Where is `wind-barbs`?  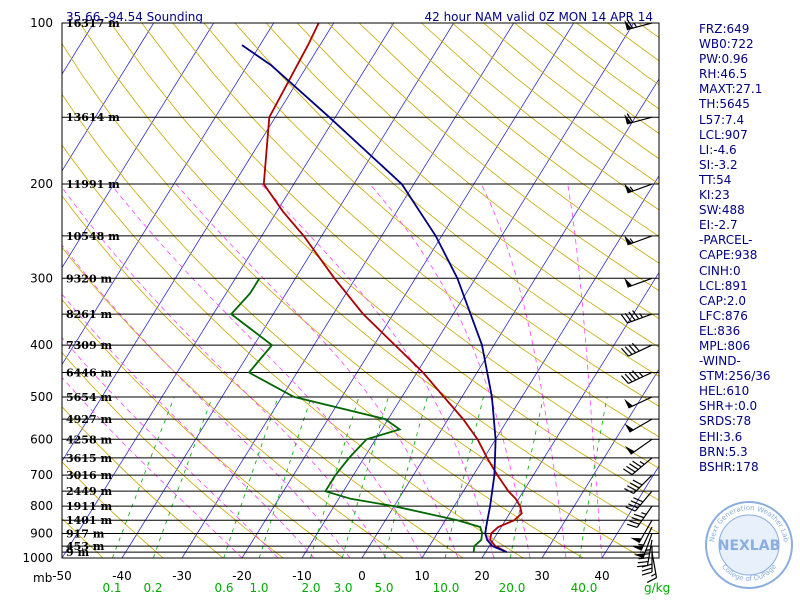 wind-barbs is located at coordinates (639, 300).